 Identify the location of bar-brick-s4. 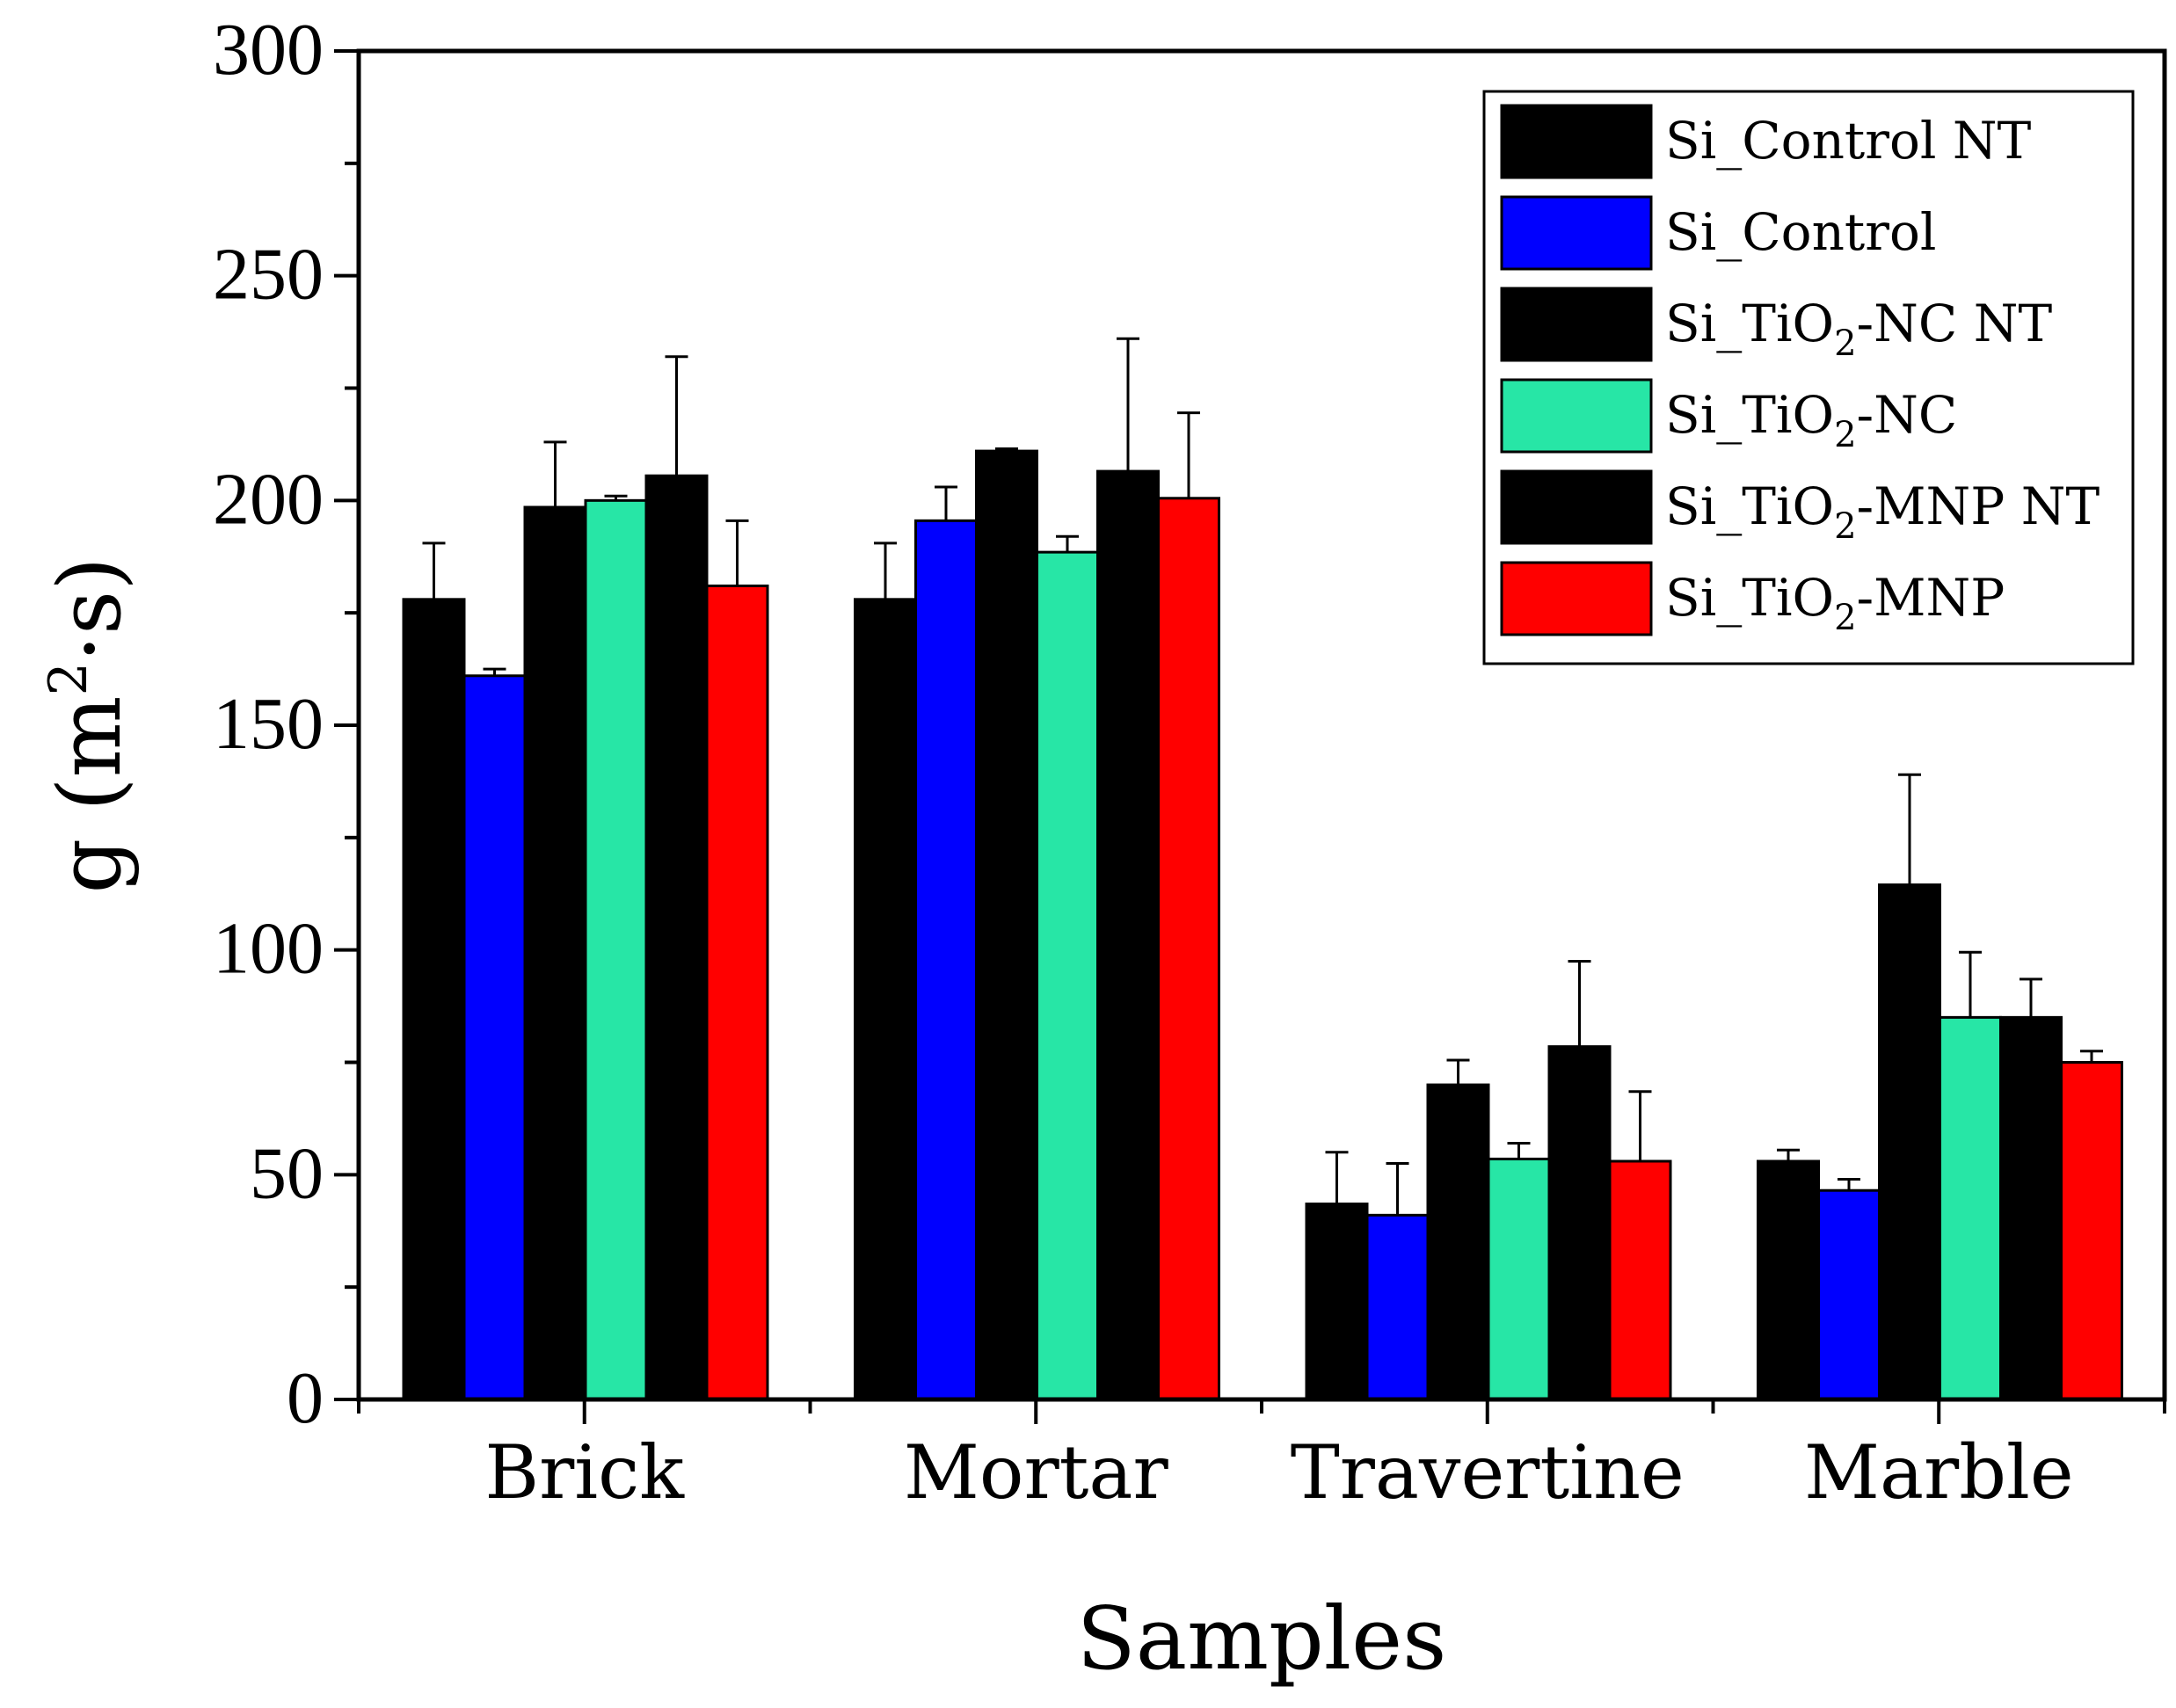
(676, 938).